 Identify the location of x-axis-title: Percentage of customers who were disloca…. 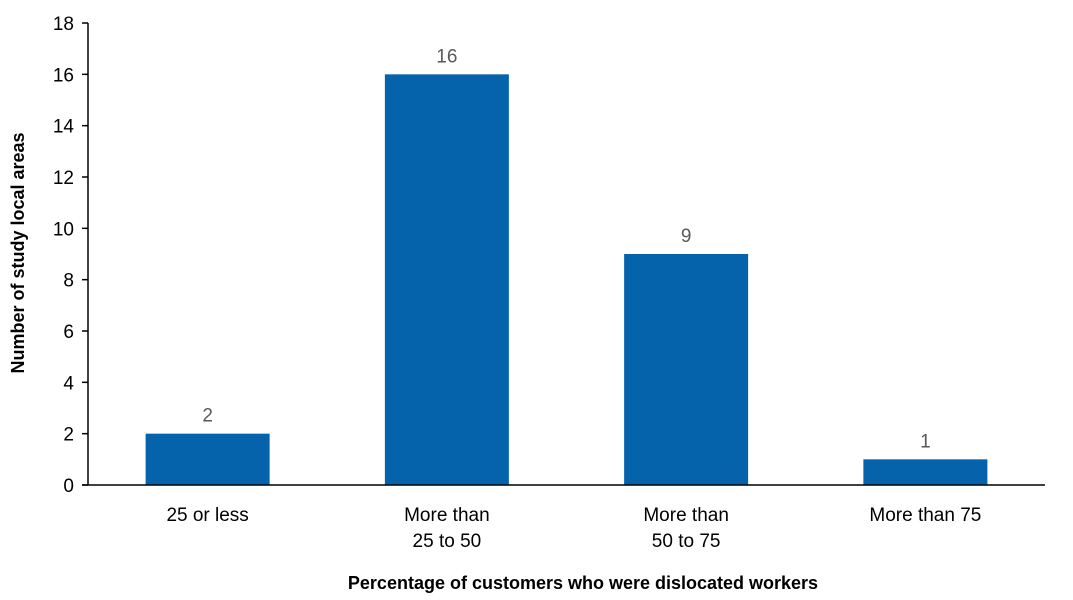
(583, 583).